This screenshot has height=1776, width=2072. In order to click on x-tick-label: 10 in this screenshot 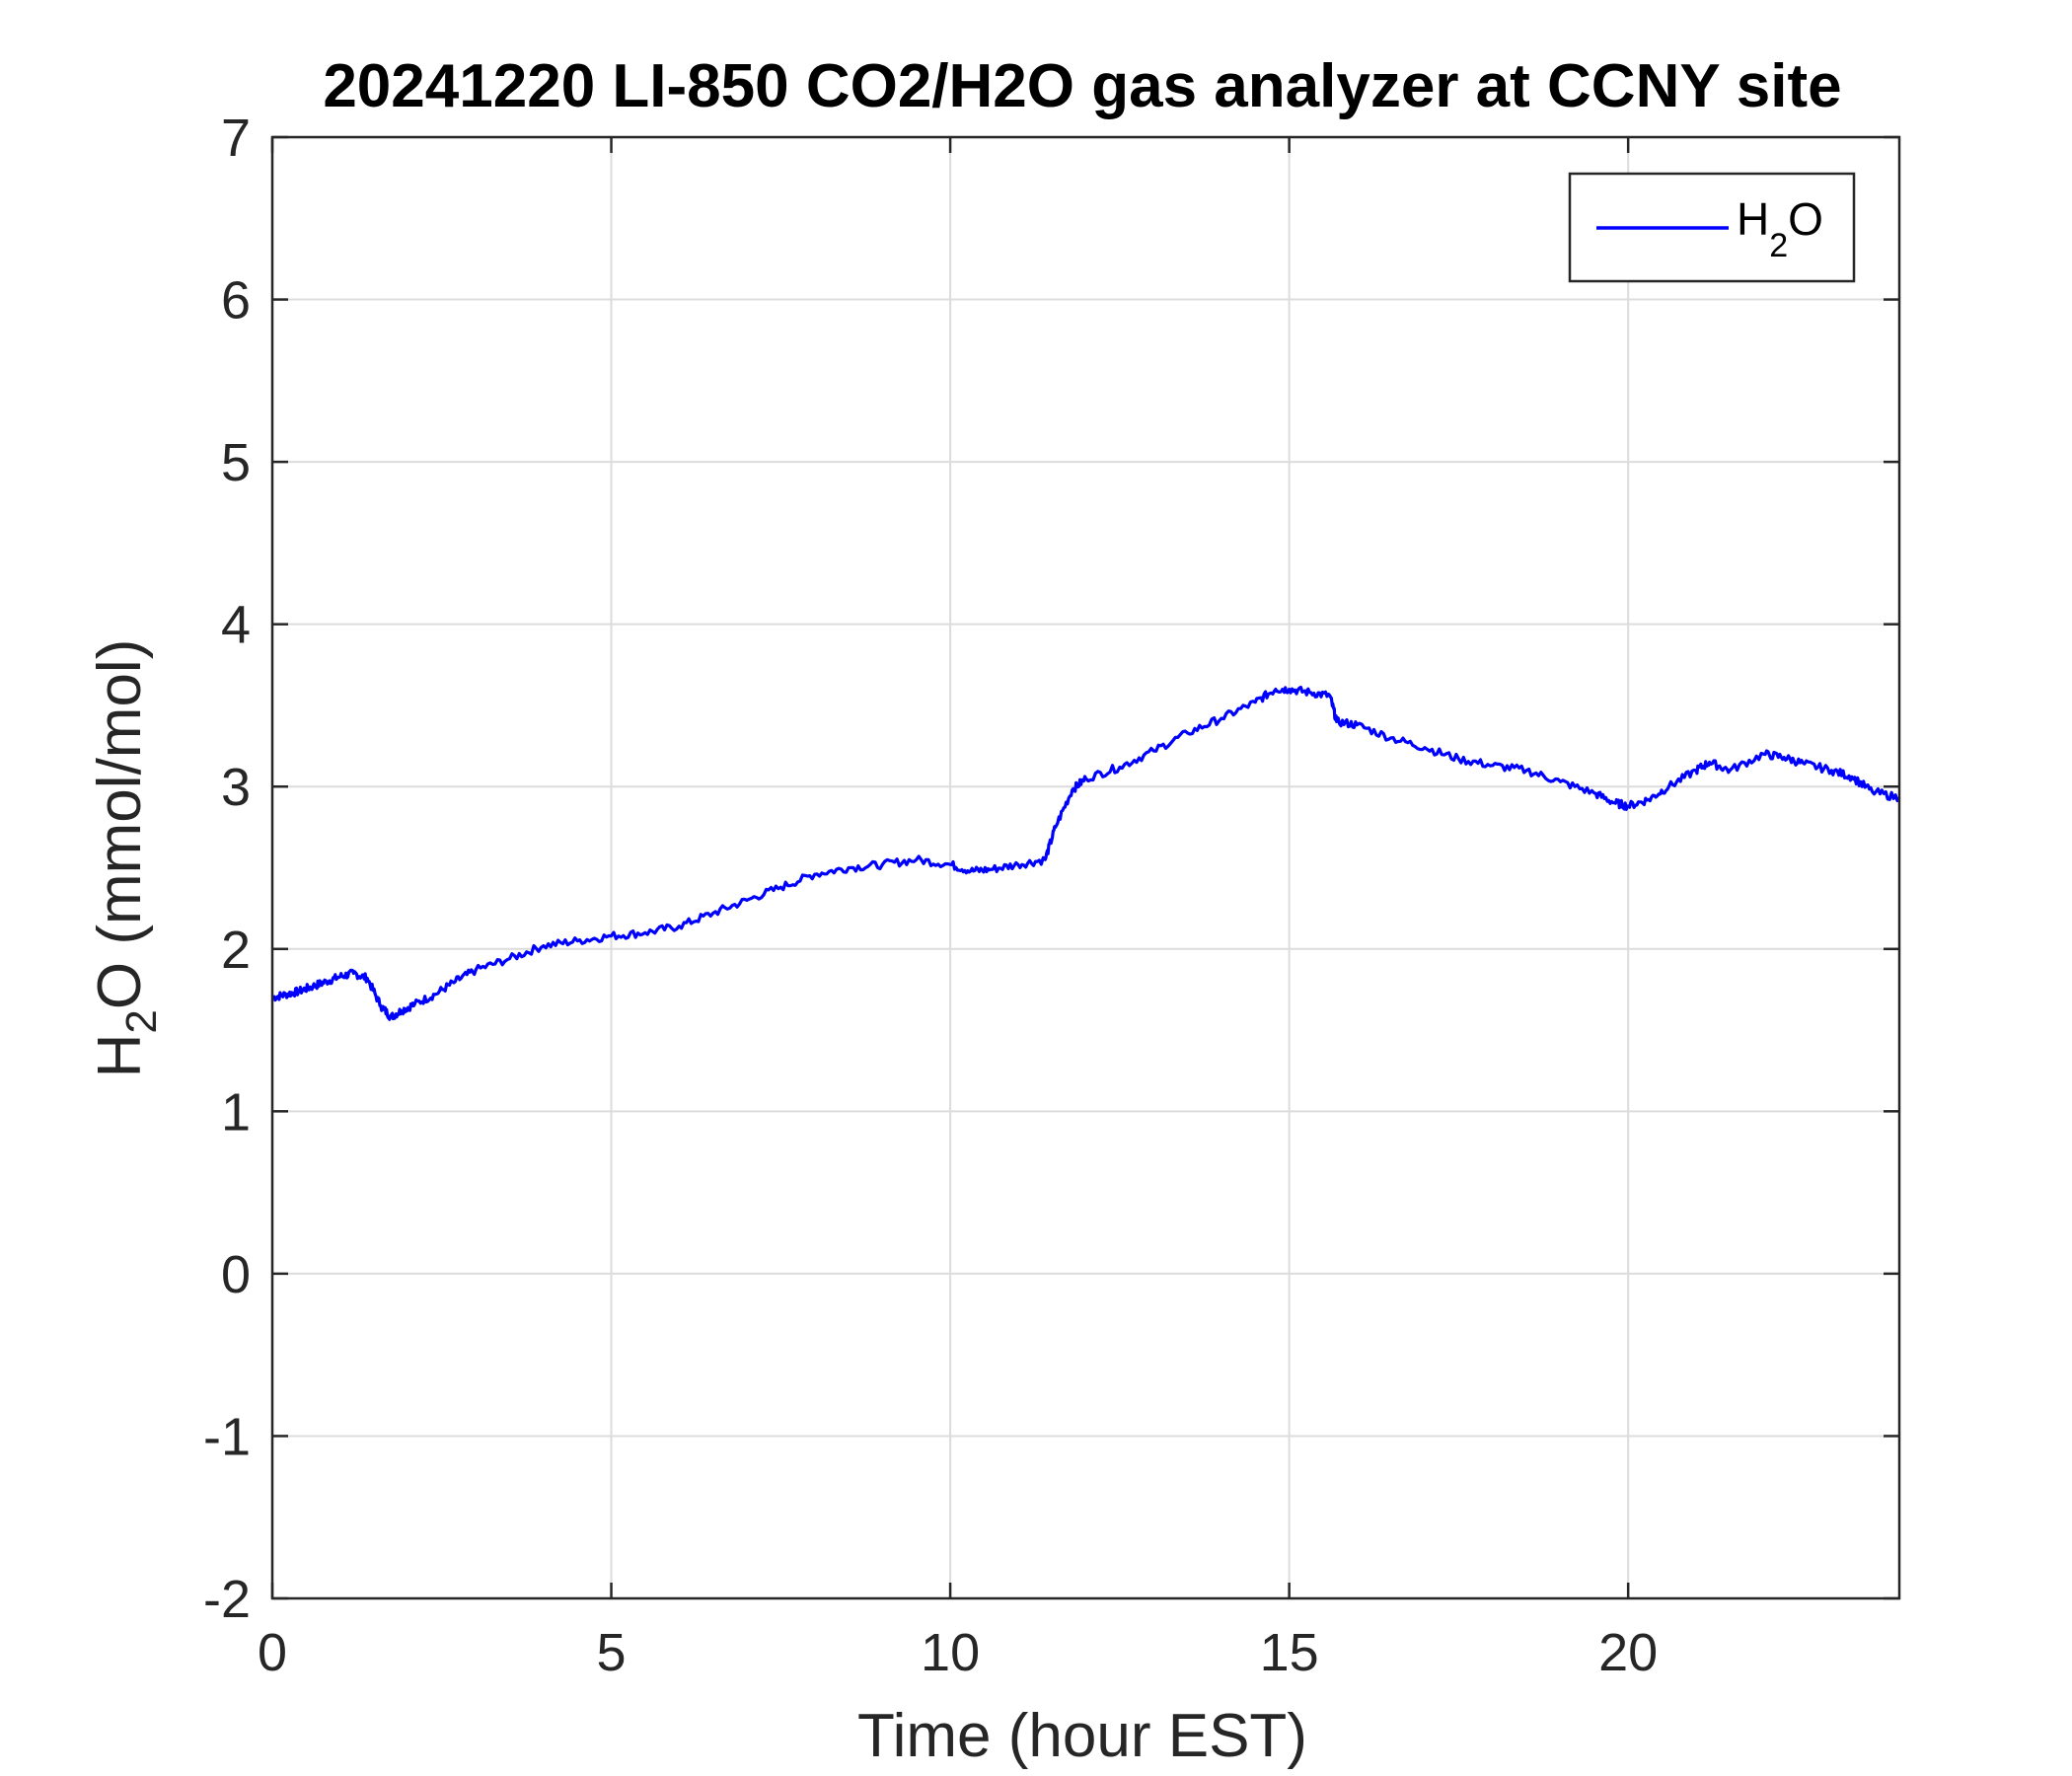, I will do `click(951, 1653)`.